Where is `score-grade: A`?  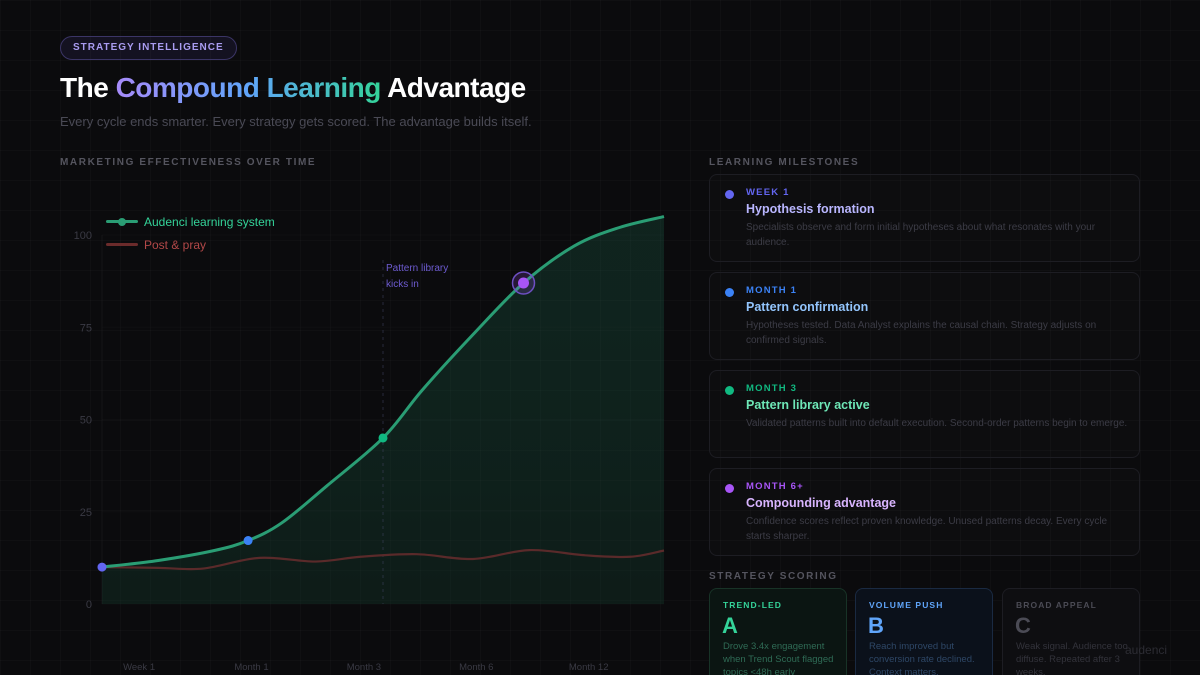
score-grade: A is located at coordinates (730, 625).